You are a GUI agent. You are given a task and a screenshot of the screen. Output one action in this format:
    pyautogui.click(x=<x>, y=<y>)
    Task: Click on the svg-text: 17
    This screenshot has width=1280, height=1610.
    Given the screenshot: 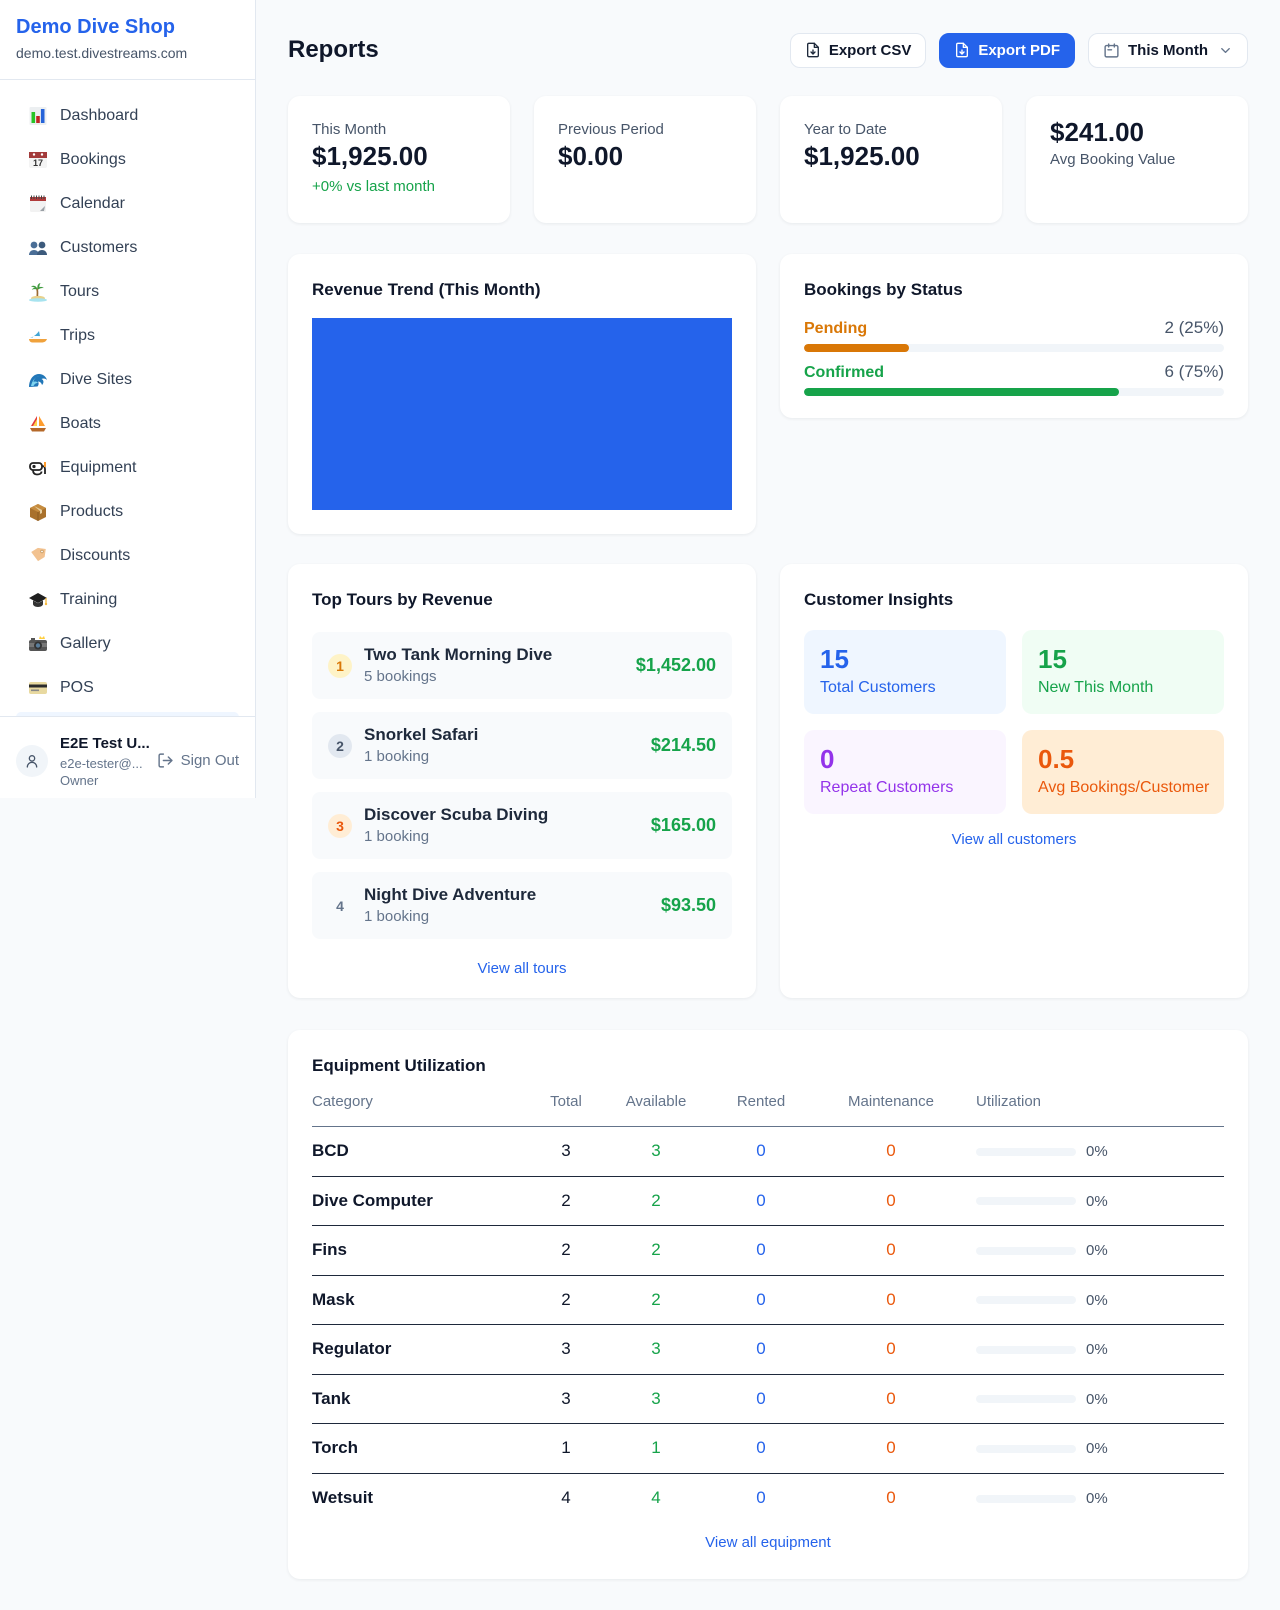 What is the action you would take?
    pyautogui.click(x=38, y=163)
    